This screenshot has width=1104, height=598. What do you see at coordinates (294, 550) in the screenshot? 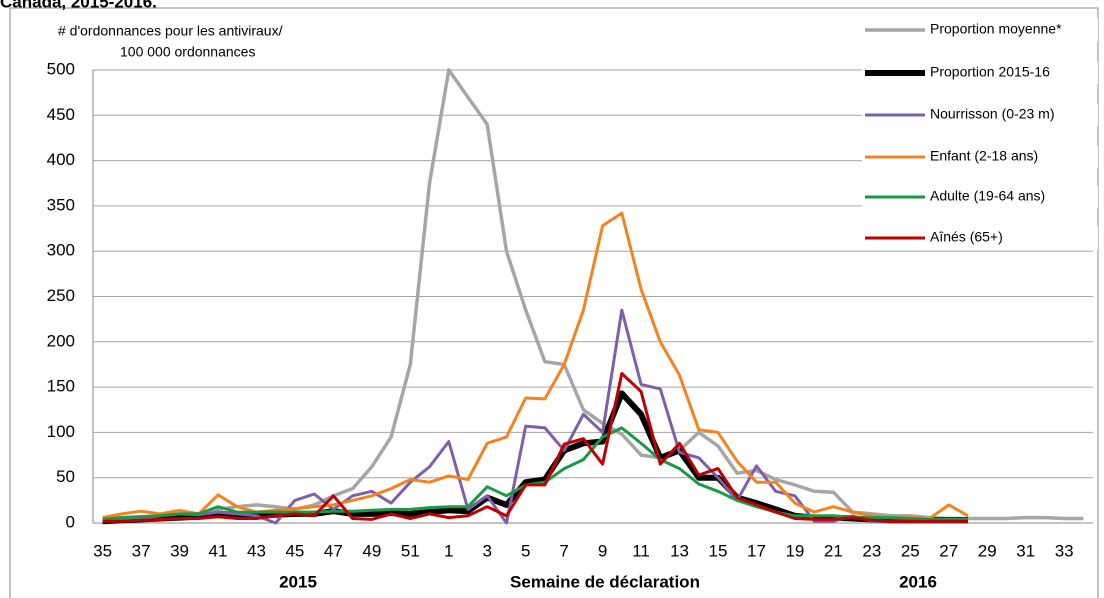
I see `x-tick-label: 45` at bounding box center [294, 550].